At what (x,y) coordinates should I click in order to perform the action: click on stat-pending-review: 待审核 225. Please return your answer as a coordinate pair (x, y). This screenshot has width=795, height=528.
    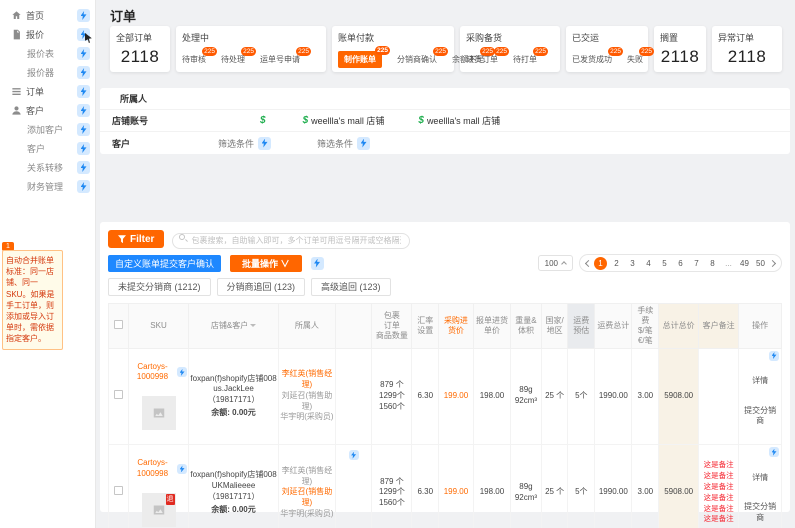
    Looking at the image, I should click on (199, 55).